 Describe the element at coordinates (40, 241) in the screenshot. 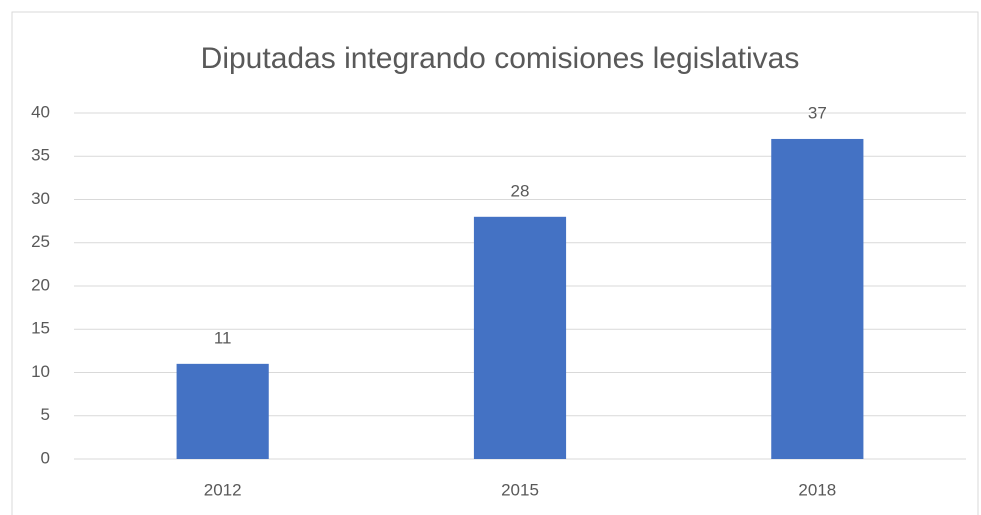

I see `y-tick-label: 25` at that location.